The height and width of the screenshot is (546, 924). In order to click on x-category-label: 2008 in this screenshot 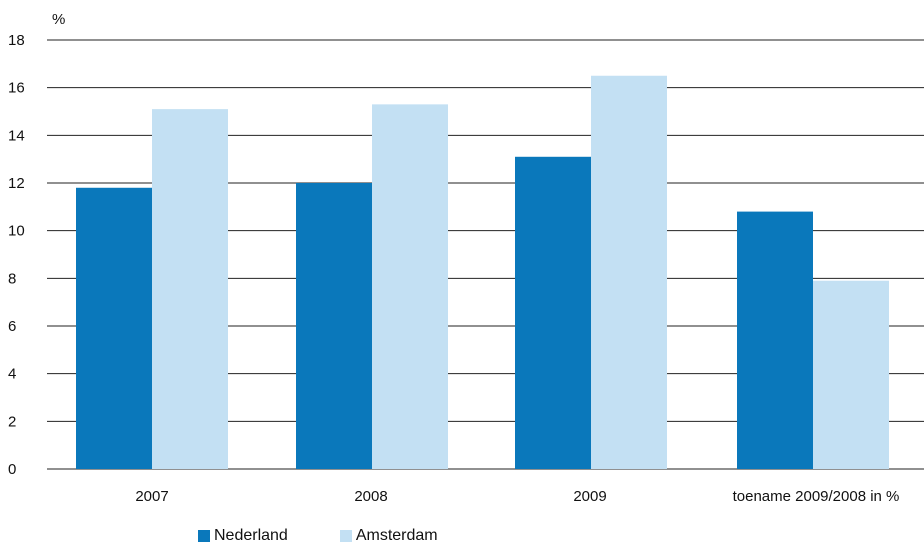, I will do `click(370, 496)`.